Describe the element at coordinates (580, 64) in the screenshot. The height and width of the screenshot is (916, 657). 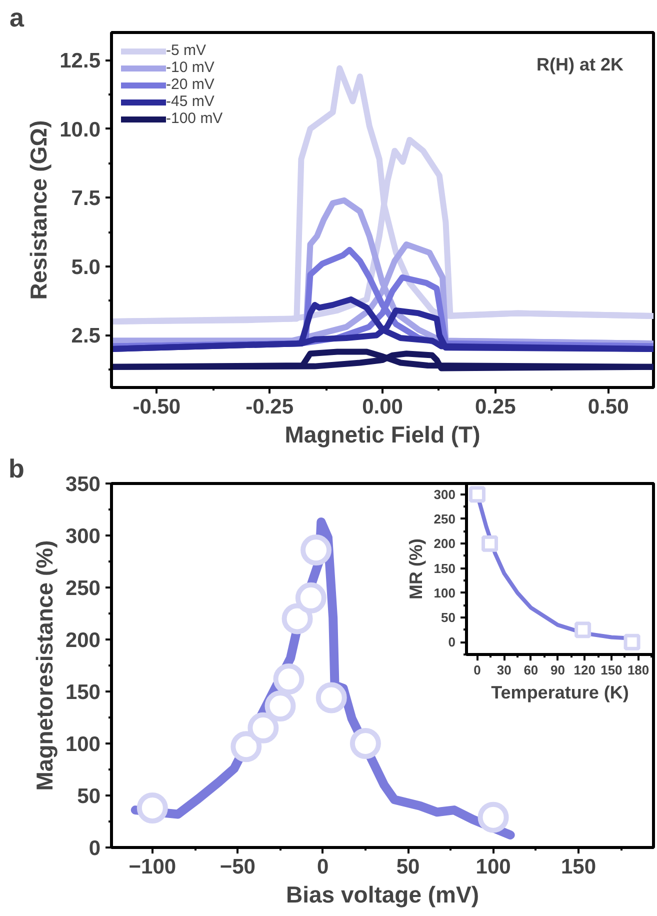
I see `annotation: R(H) at 2K` at that location.